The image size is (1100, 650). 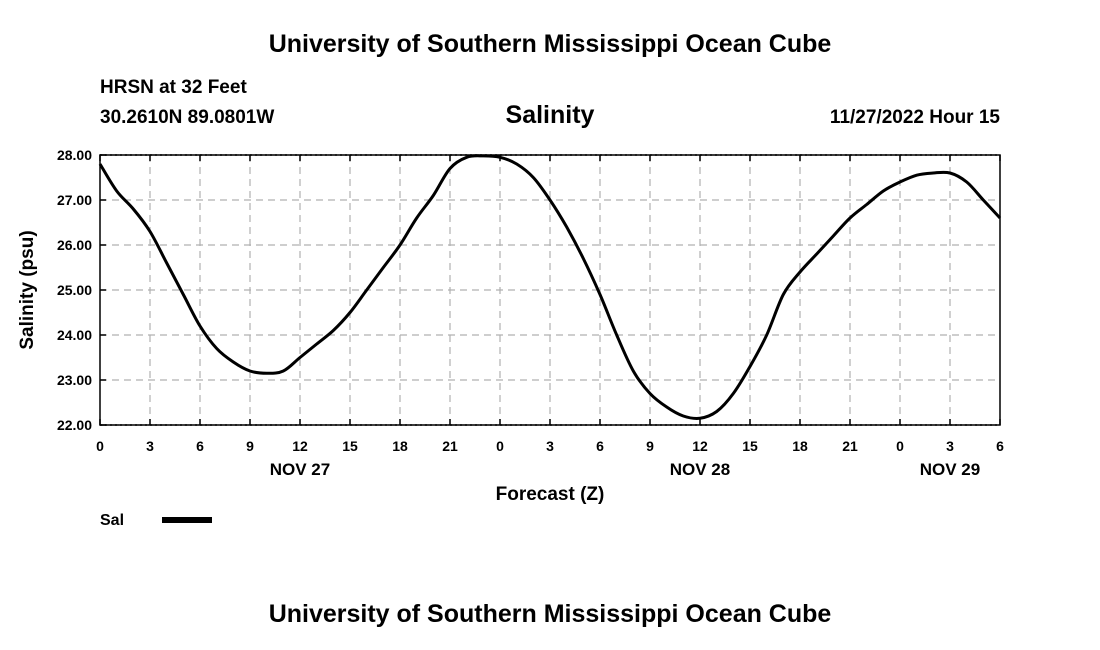 What do you see at coordinates (74, 155) in the screenshot?
I see `y-tick-label: 28.00` at bounding box center [74, 155].